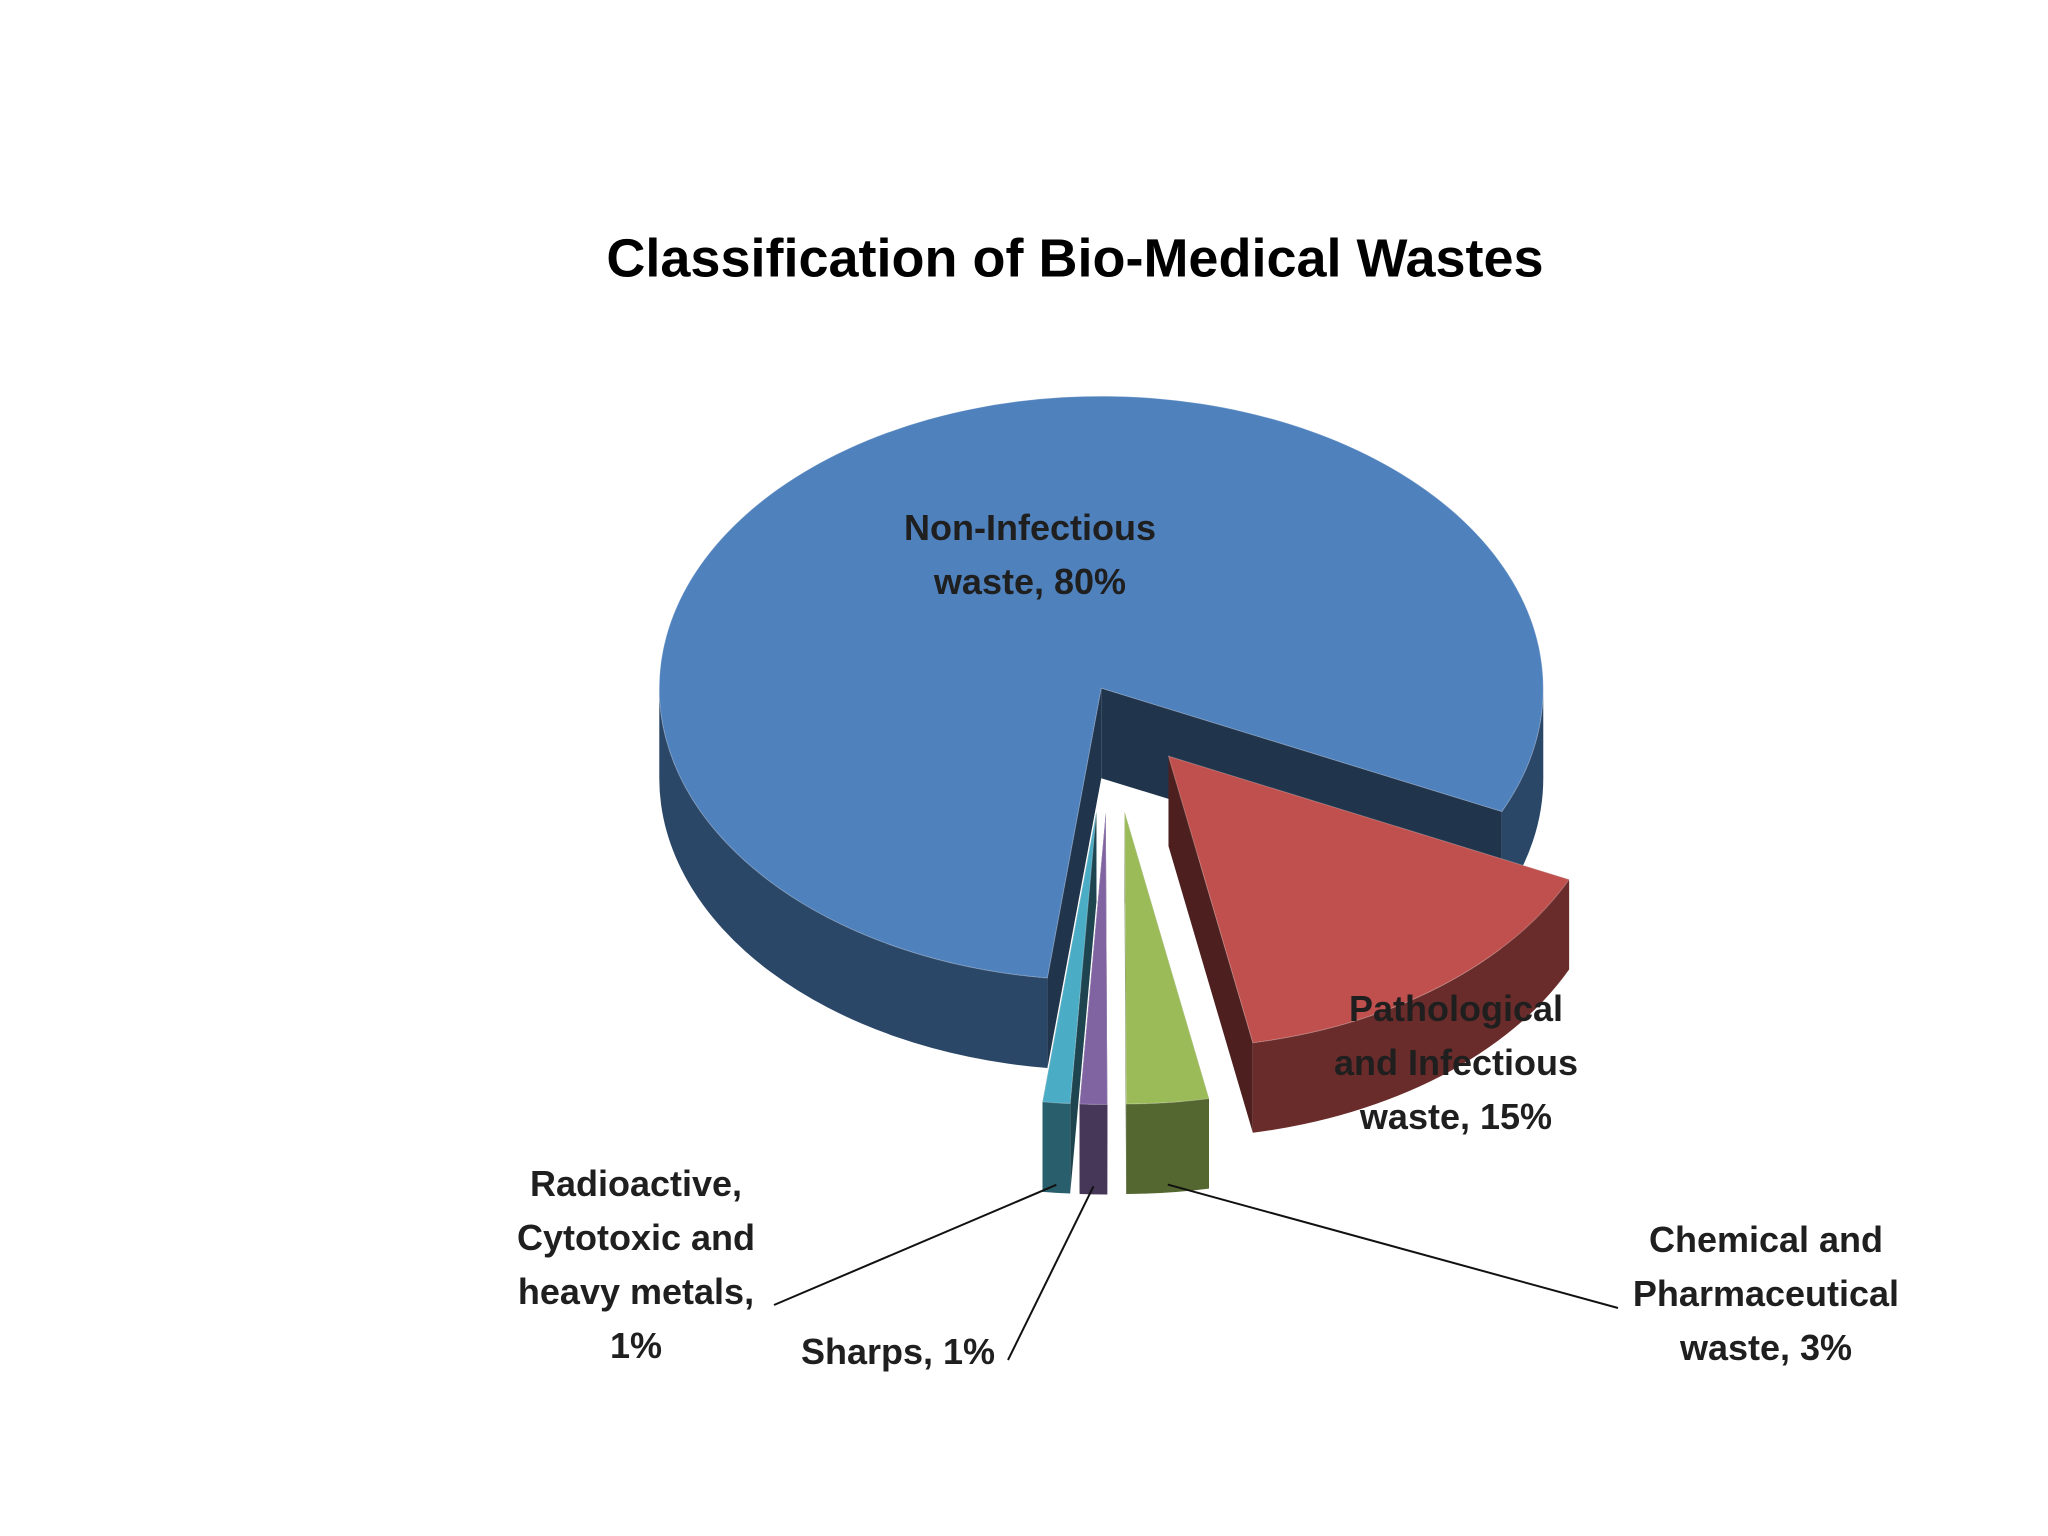 Image resolution: width=2048 pixels, height=1536 pixels. I want to click on value-label: 15%, so click(1516, 1116).